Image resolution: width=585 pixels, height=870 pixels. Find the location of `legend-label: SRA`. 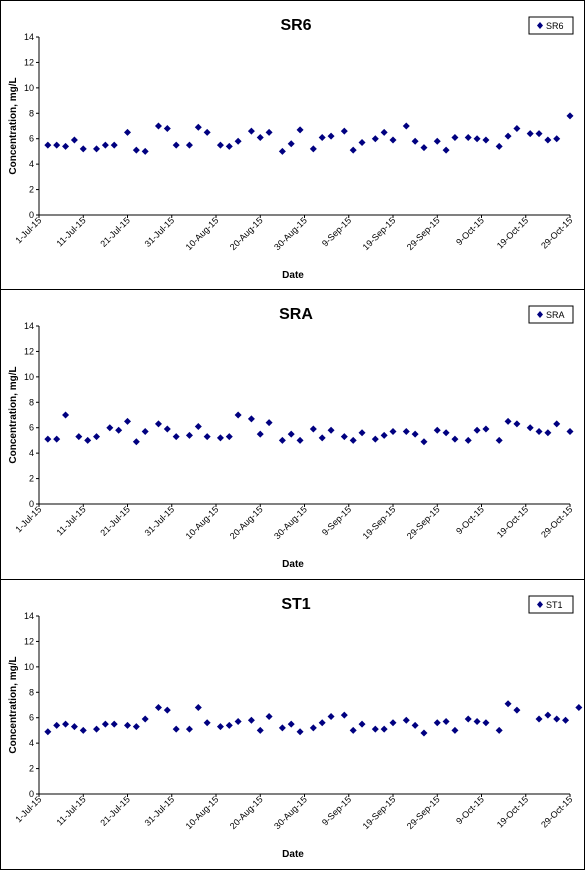

legend-label: SRA is located at coordinates (555, 315).